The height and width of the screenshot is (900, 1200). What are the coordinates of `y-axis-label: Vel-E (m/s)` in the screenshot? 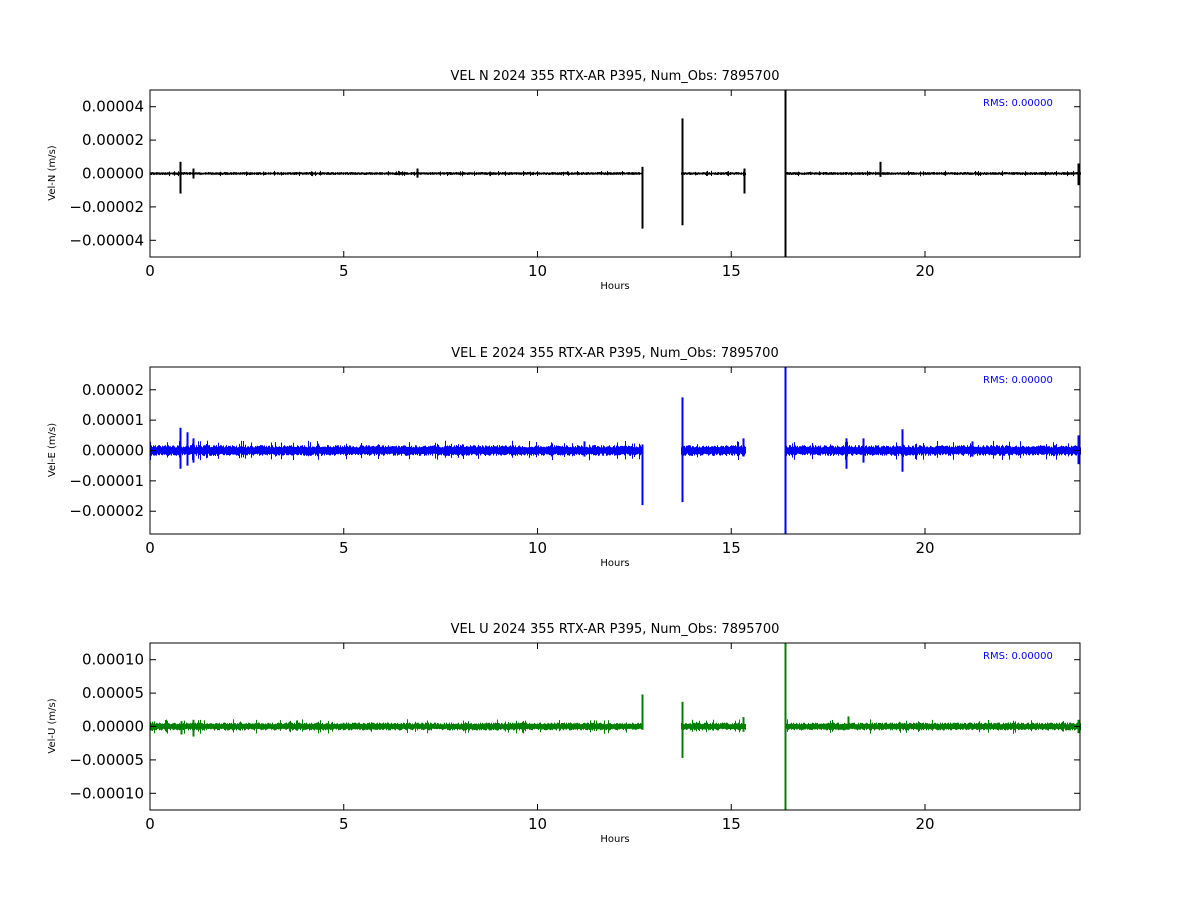 It's located at (52, 450).